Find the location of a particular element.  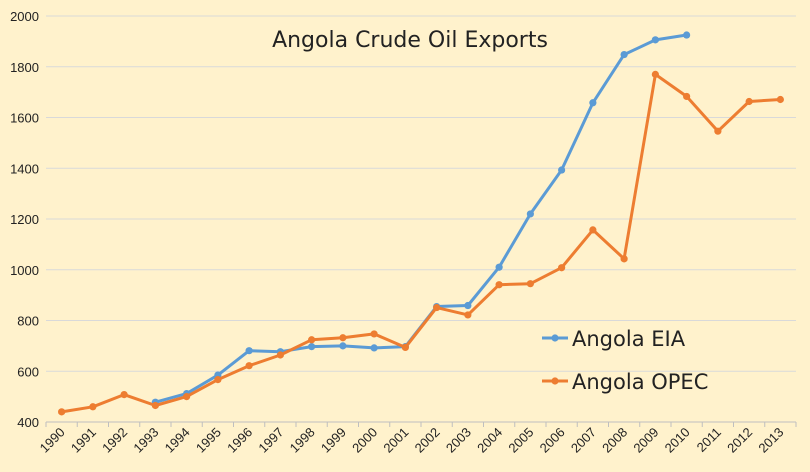

x-tick-label: 2004 is located at coordinates (489, 440).